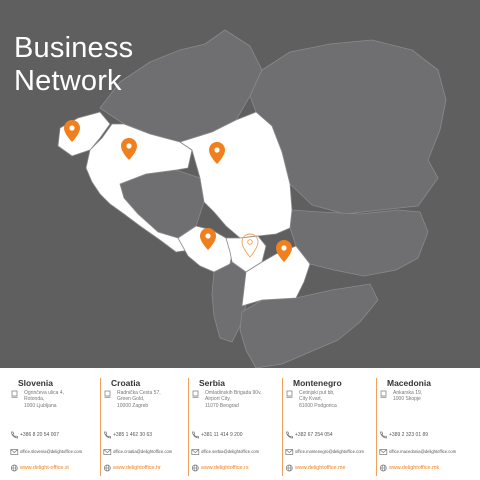 The image size is (480, 480). Describe the element at coordinates (143, 451) in the screenshot. I see `email-text: office.croatia@delightoffice.com` at that location.